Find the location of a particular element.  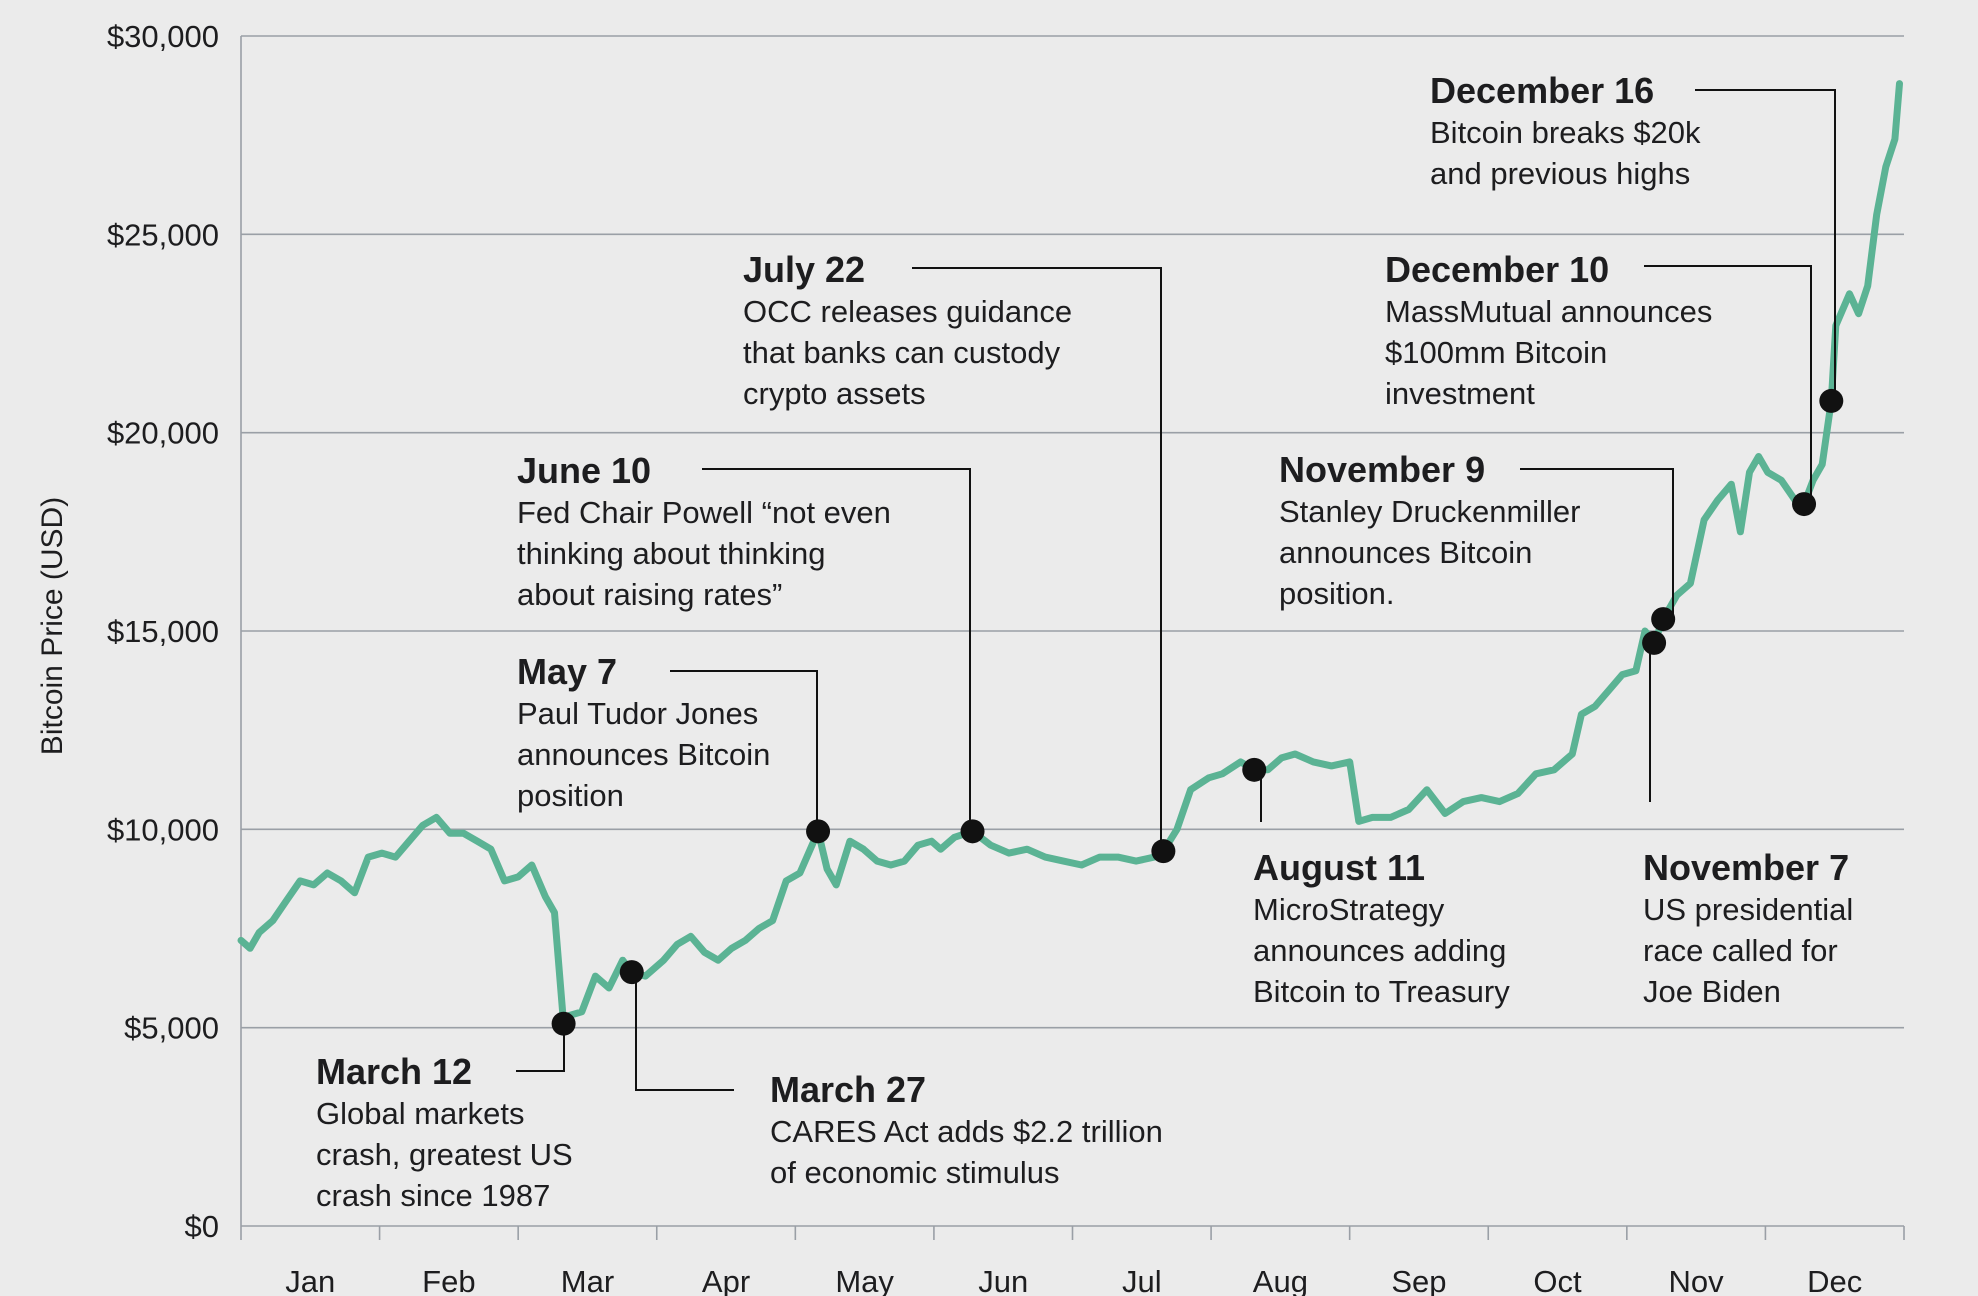

annotation-date: December 16 is located at coordinates (1542, 90).